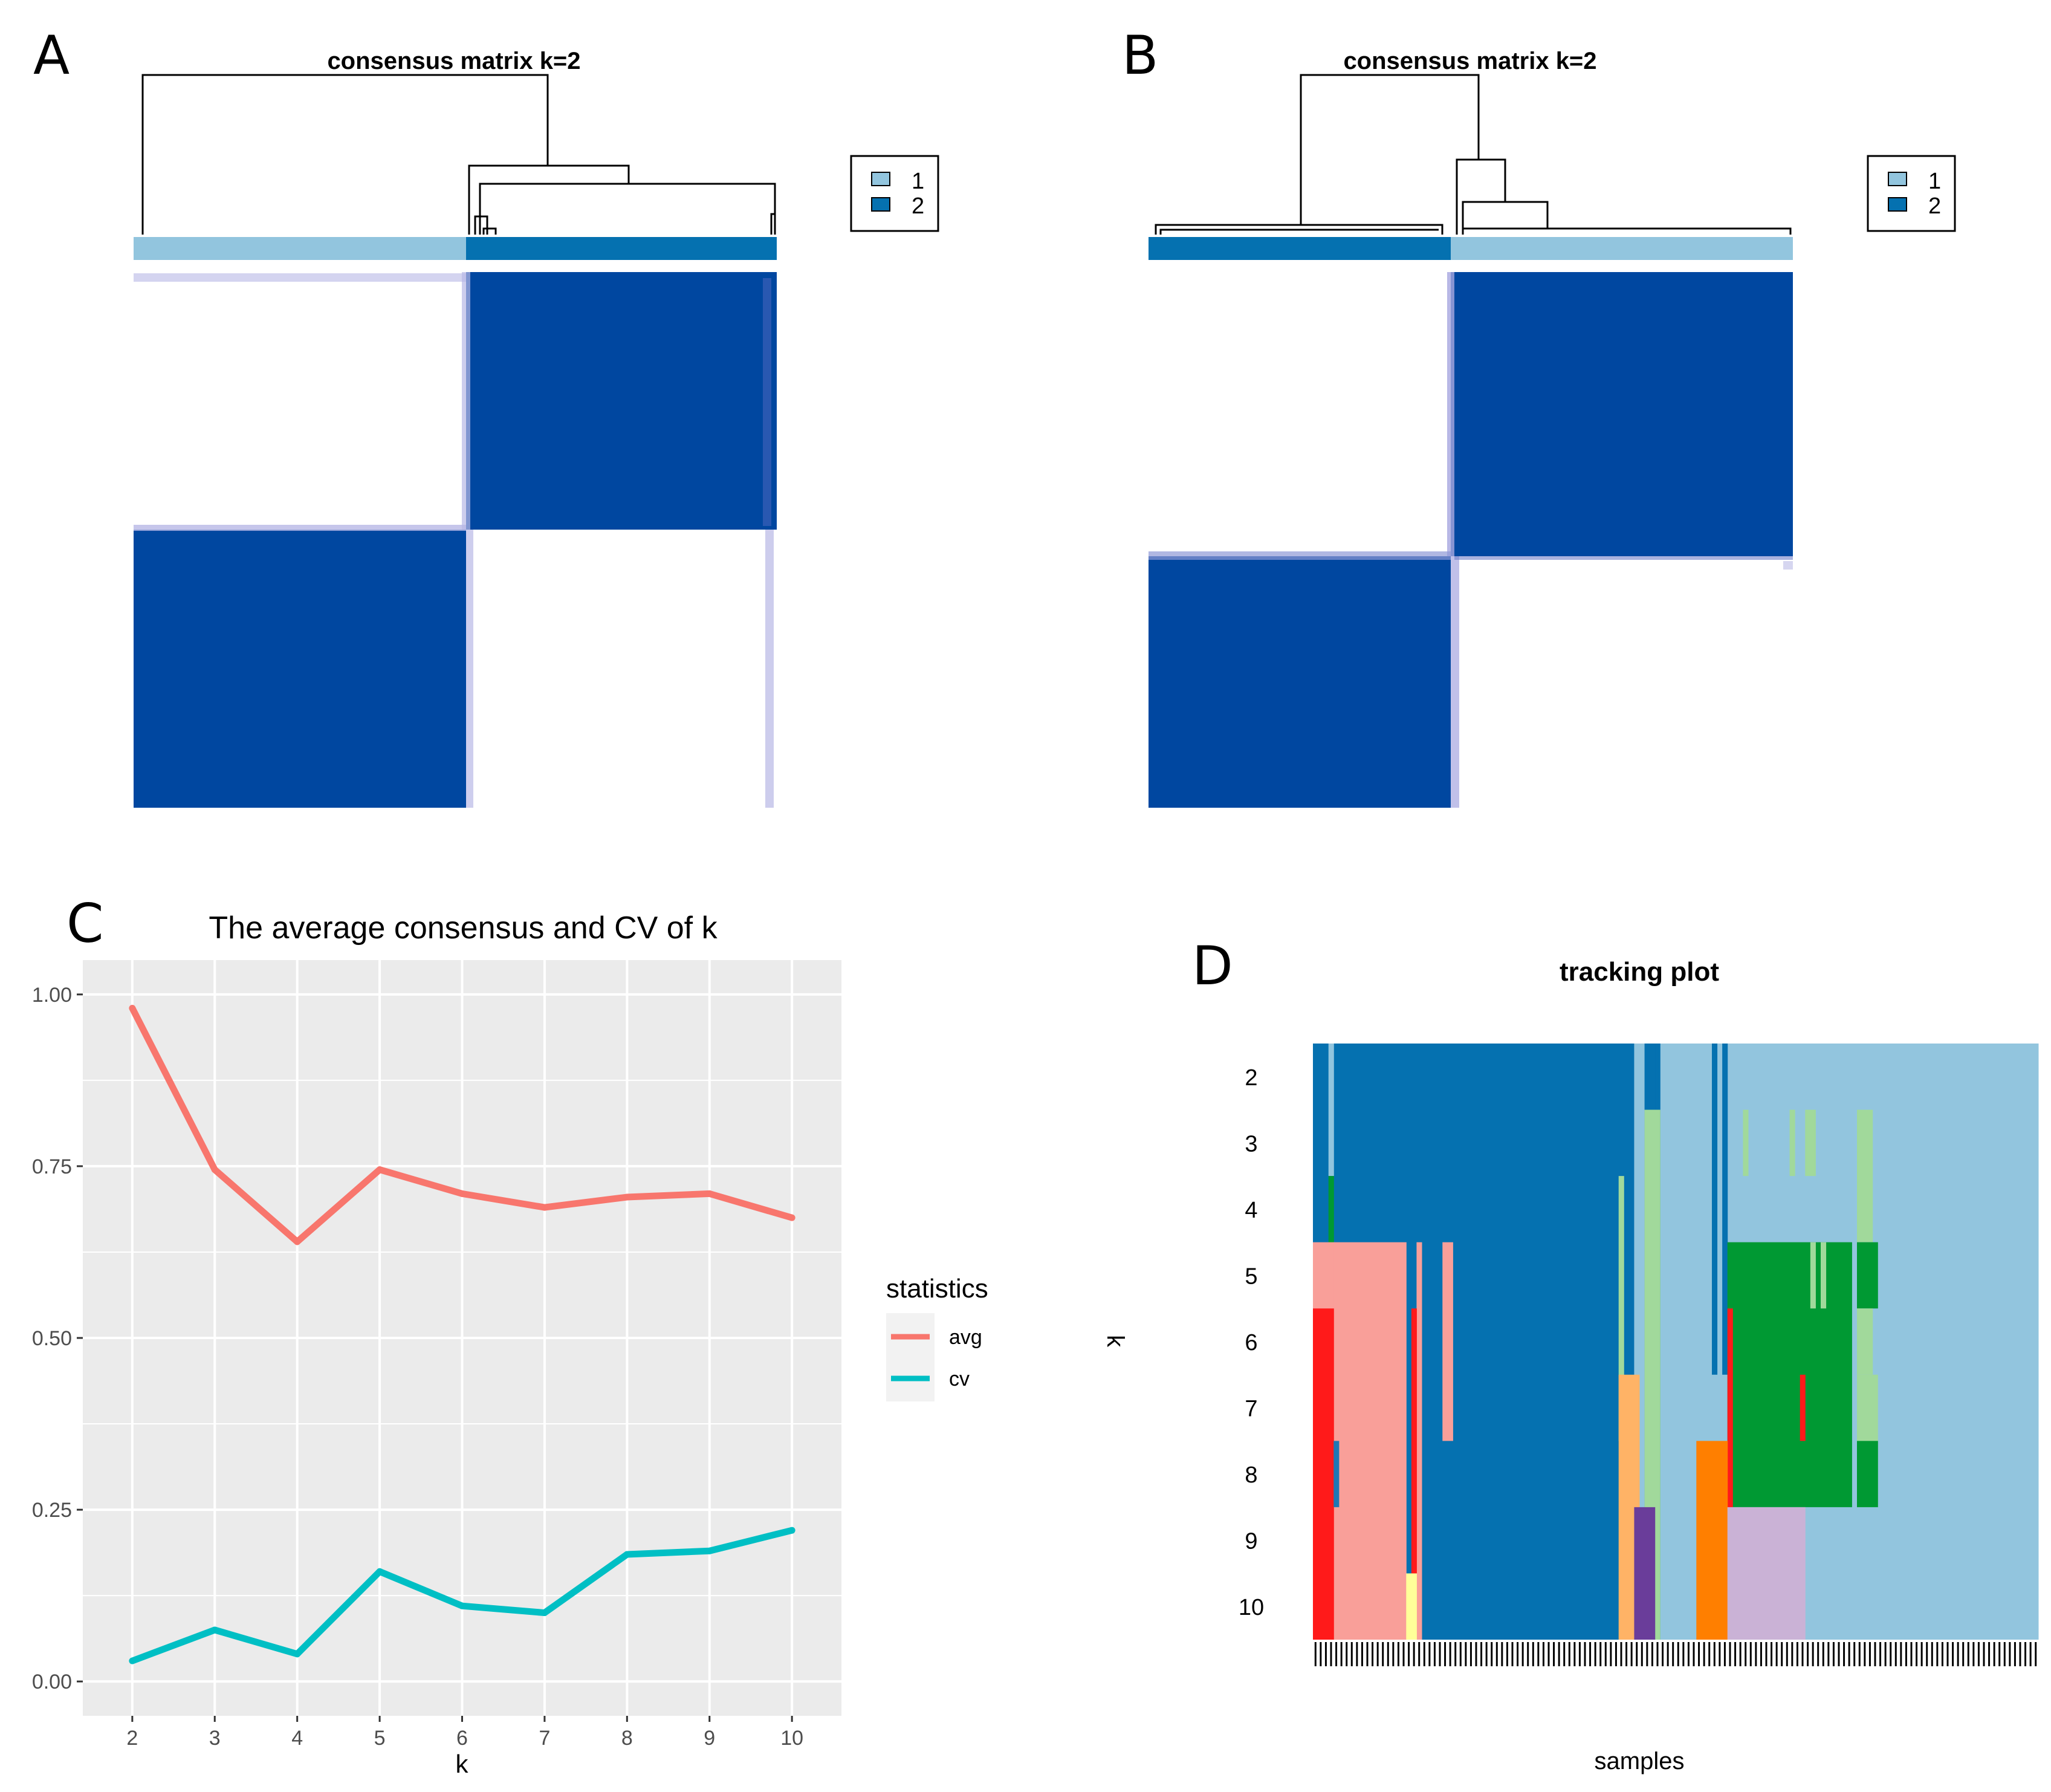 Image resolution: width=2051 pixels, height=1792 pixels. I want to click on panel-b-dendrogram, so click(1473, 155).